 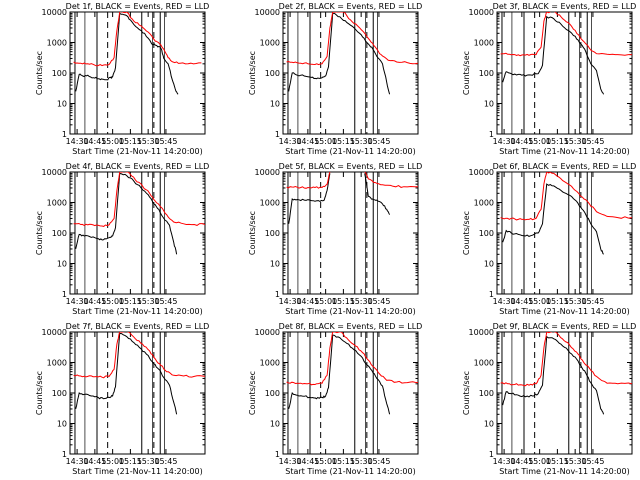 I want to click on panel-title: Det 6f, BLACK = Events, RED = LLD, so click(x=565, y=166).